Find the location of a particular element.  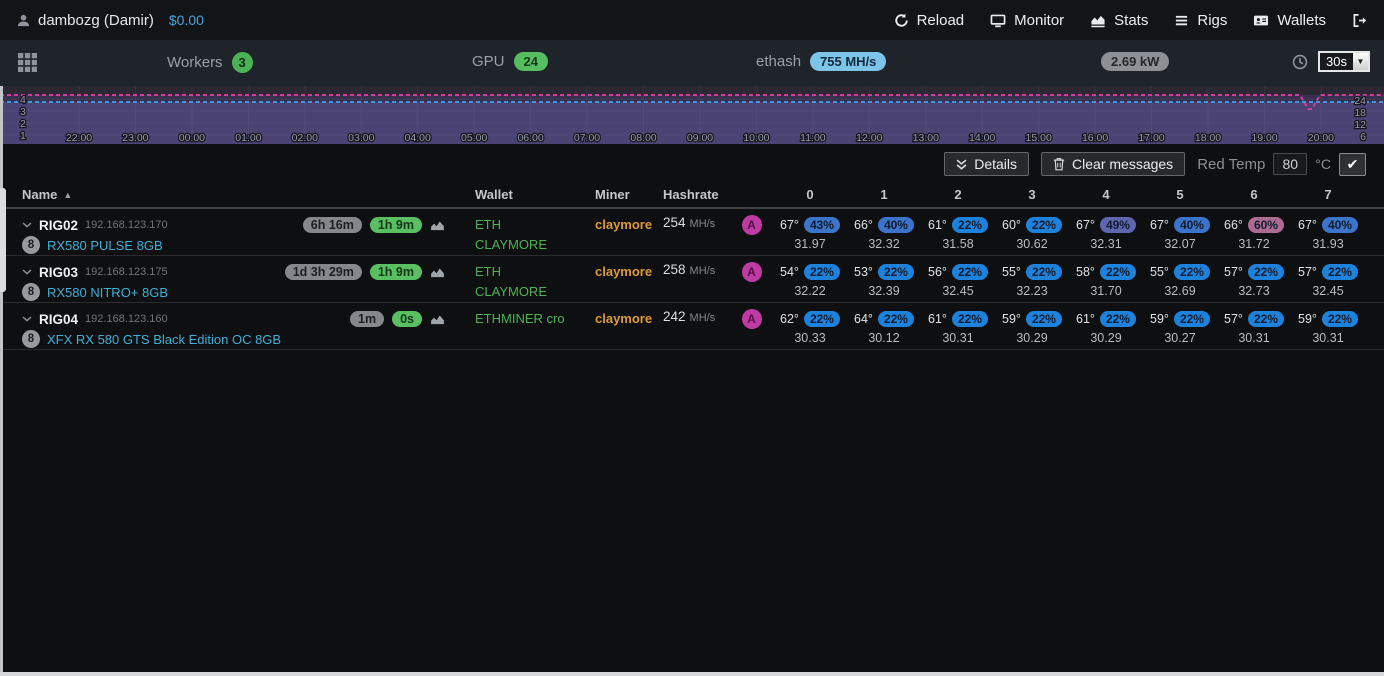

rig-gpu-line: 8 RX580 NITRO+ 8GB is located at coordinates (238, 292).